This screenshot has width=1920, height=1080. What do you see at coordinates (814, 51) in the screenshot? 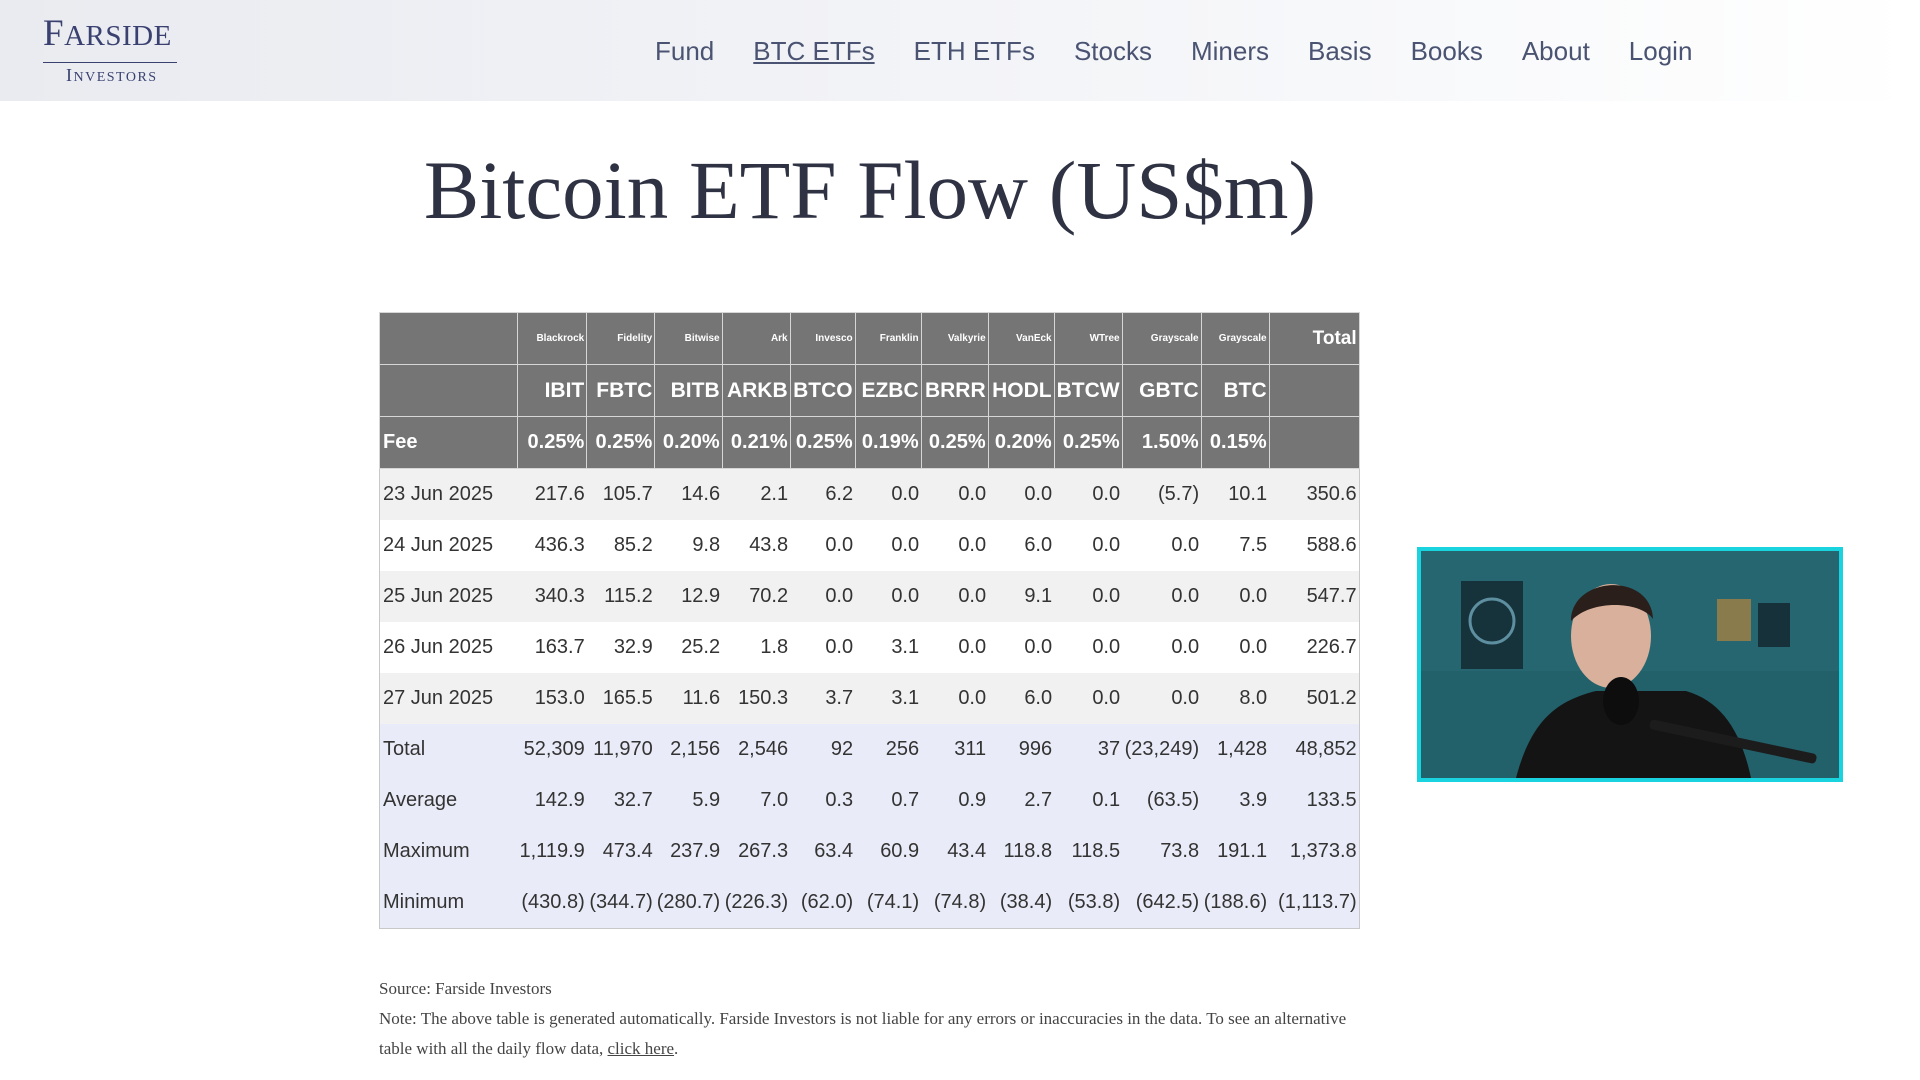
I see `nav-btc-etfs: BTC ETFs` at bounding box center [814, 51].